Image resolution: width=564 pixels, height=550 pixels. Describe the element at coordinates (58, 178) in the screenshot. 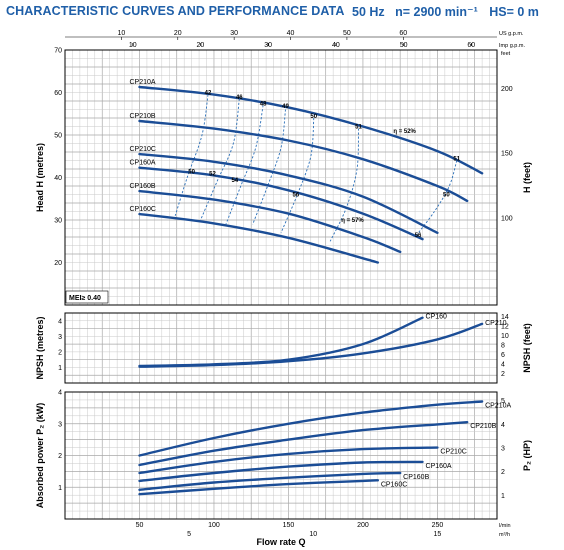

I see `y-tick-label: 40` at that location.